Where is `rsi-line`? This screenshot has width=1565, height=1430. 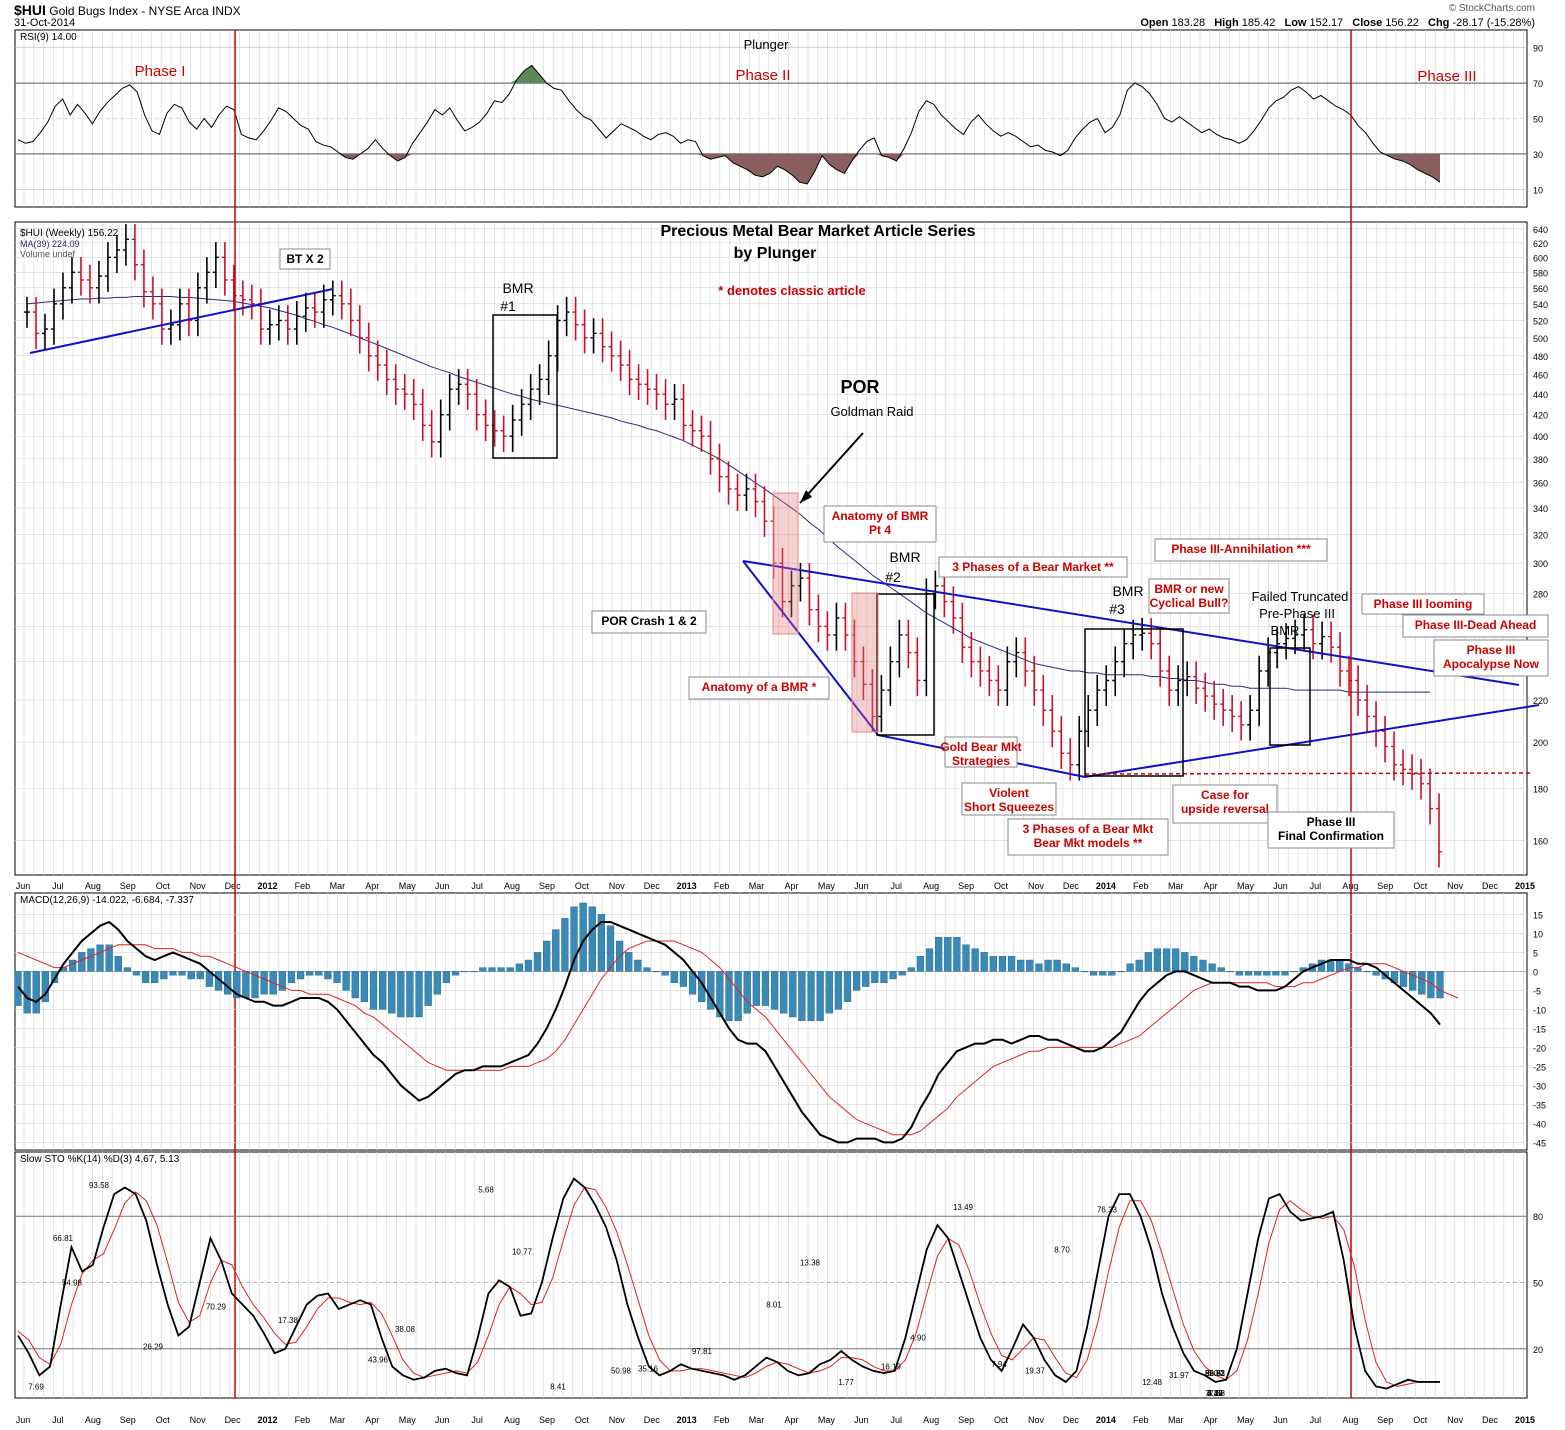 rsi-line is located at coordinates (729, 124).